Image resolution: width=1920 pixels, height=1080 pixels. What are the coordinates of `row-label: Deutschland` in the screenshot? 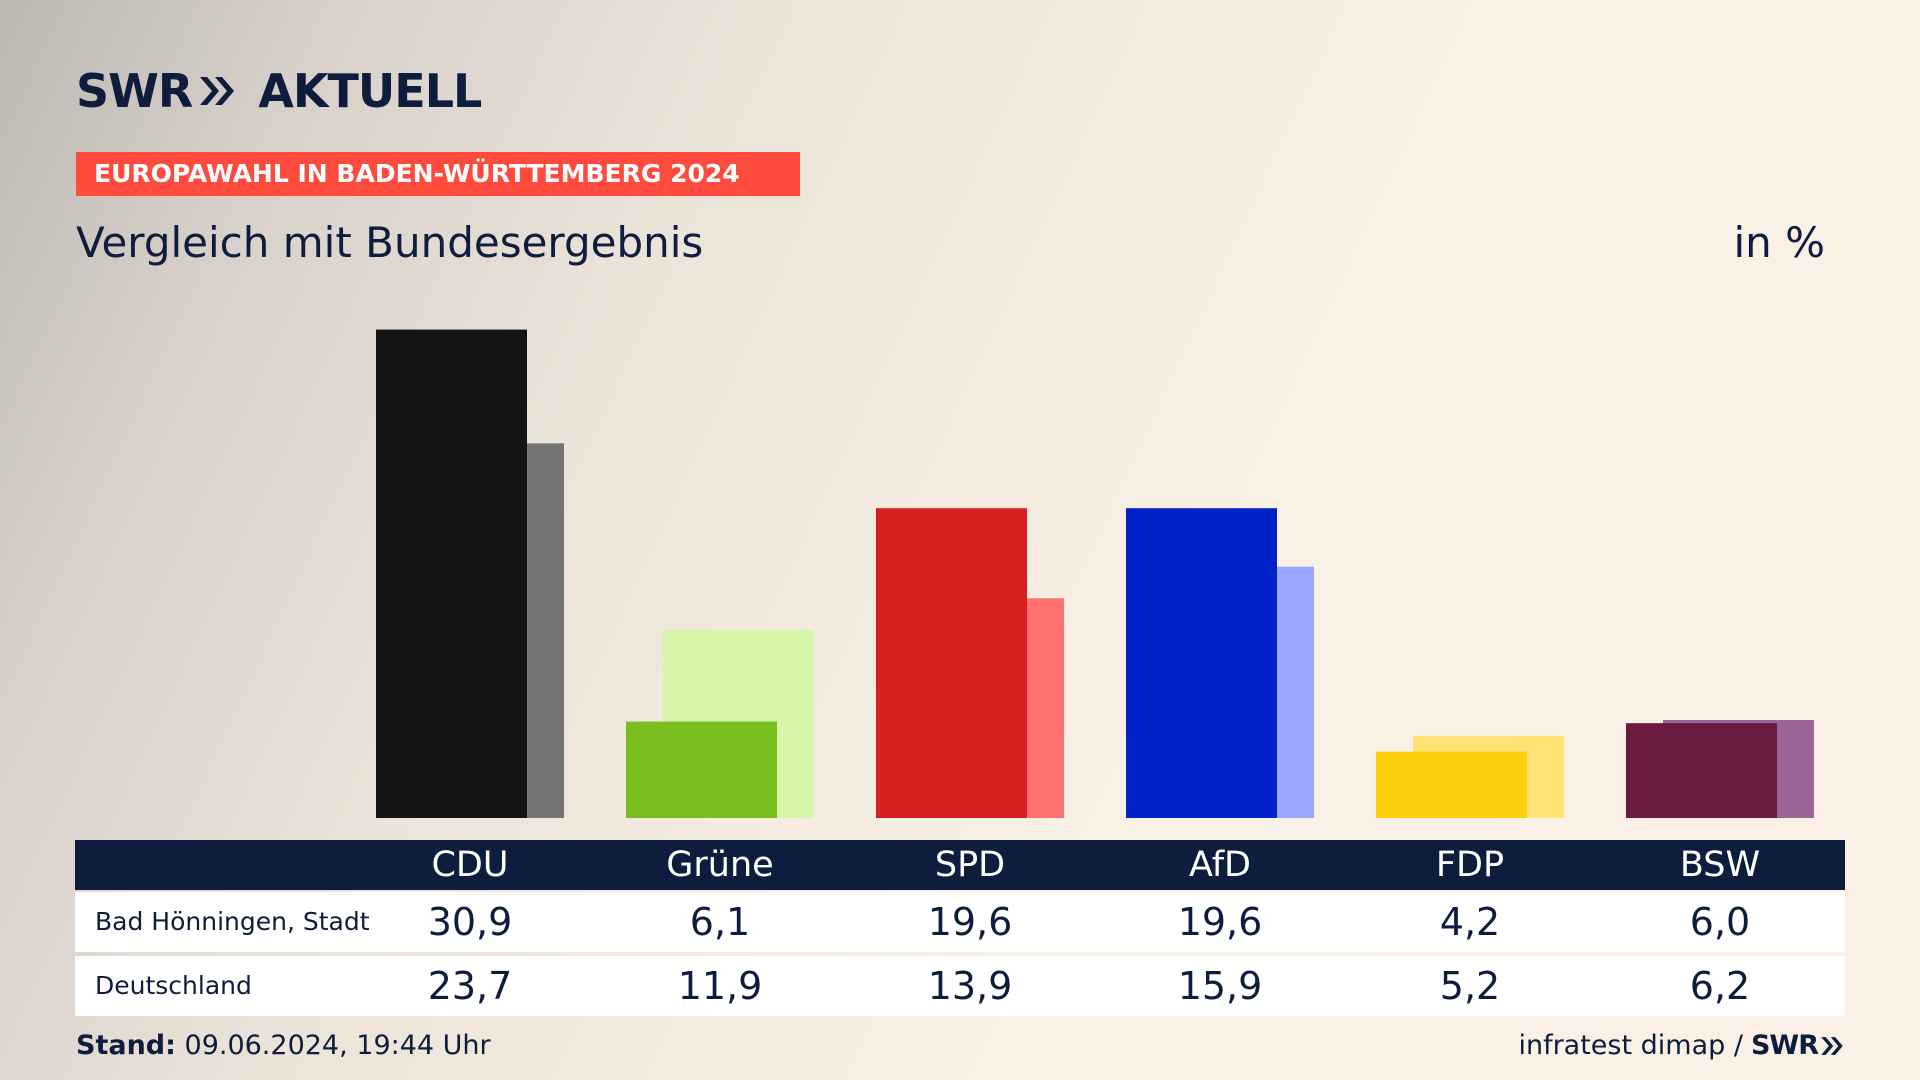 It's located at (173, 985).